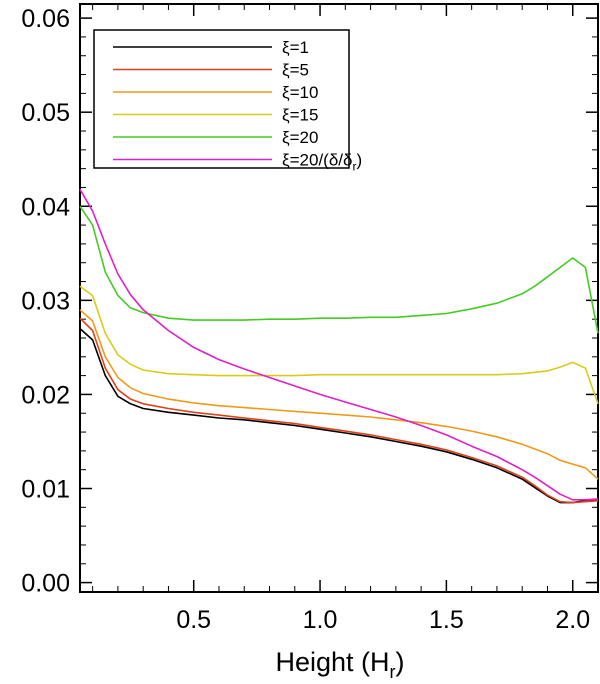  What do you see at coordinates (193, 620) in the screenshot?
I see `x-tick-label: 0.5` at bounding box center [193, 620].